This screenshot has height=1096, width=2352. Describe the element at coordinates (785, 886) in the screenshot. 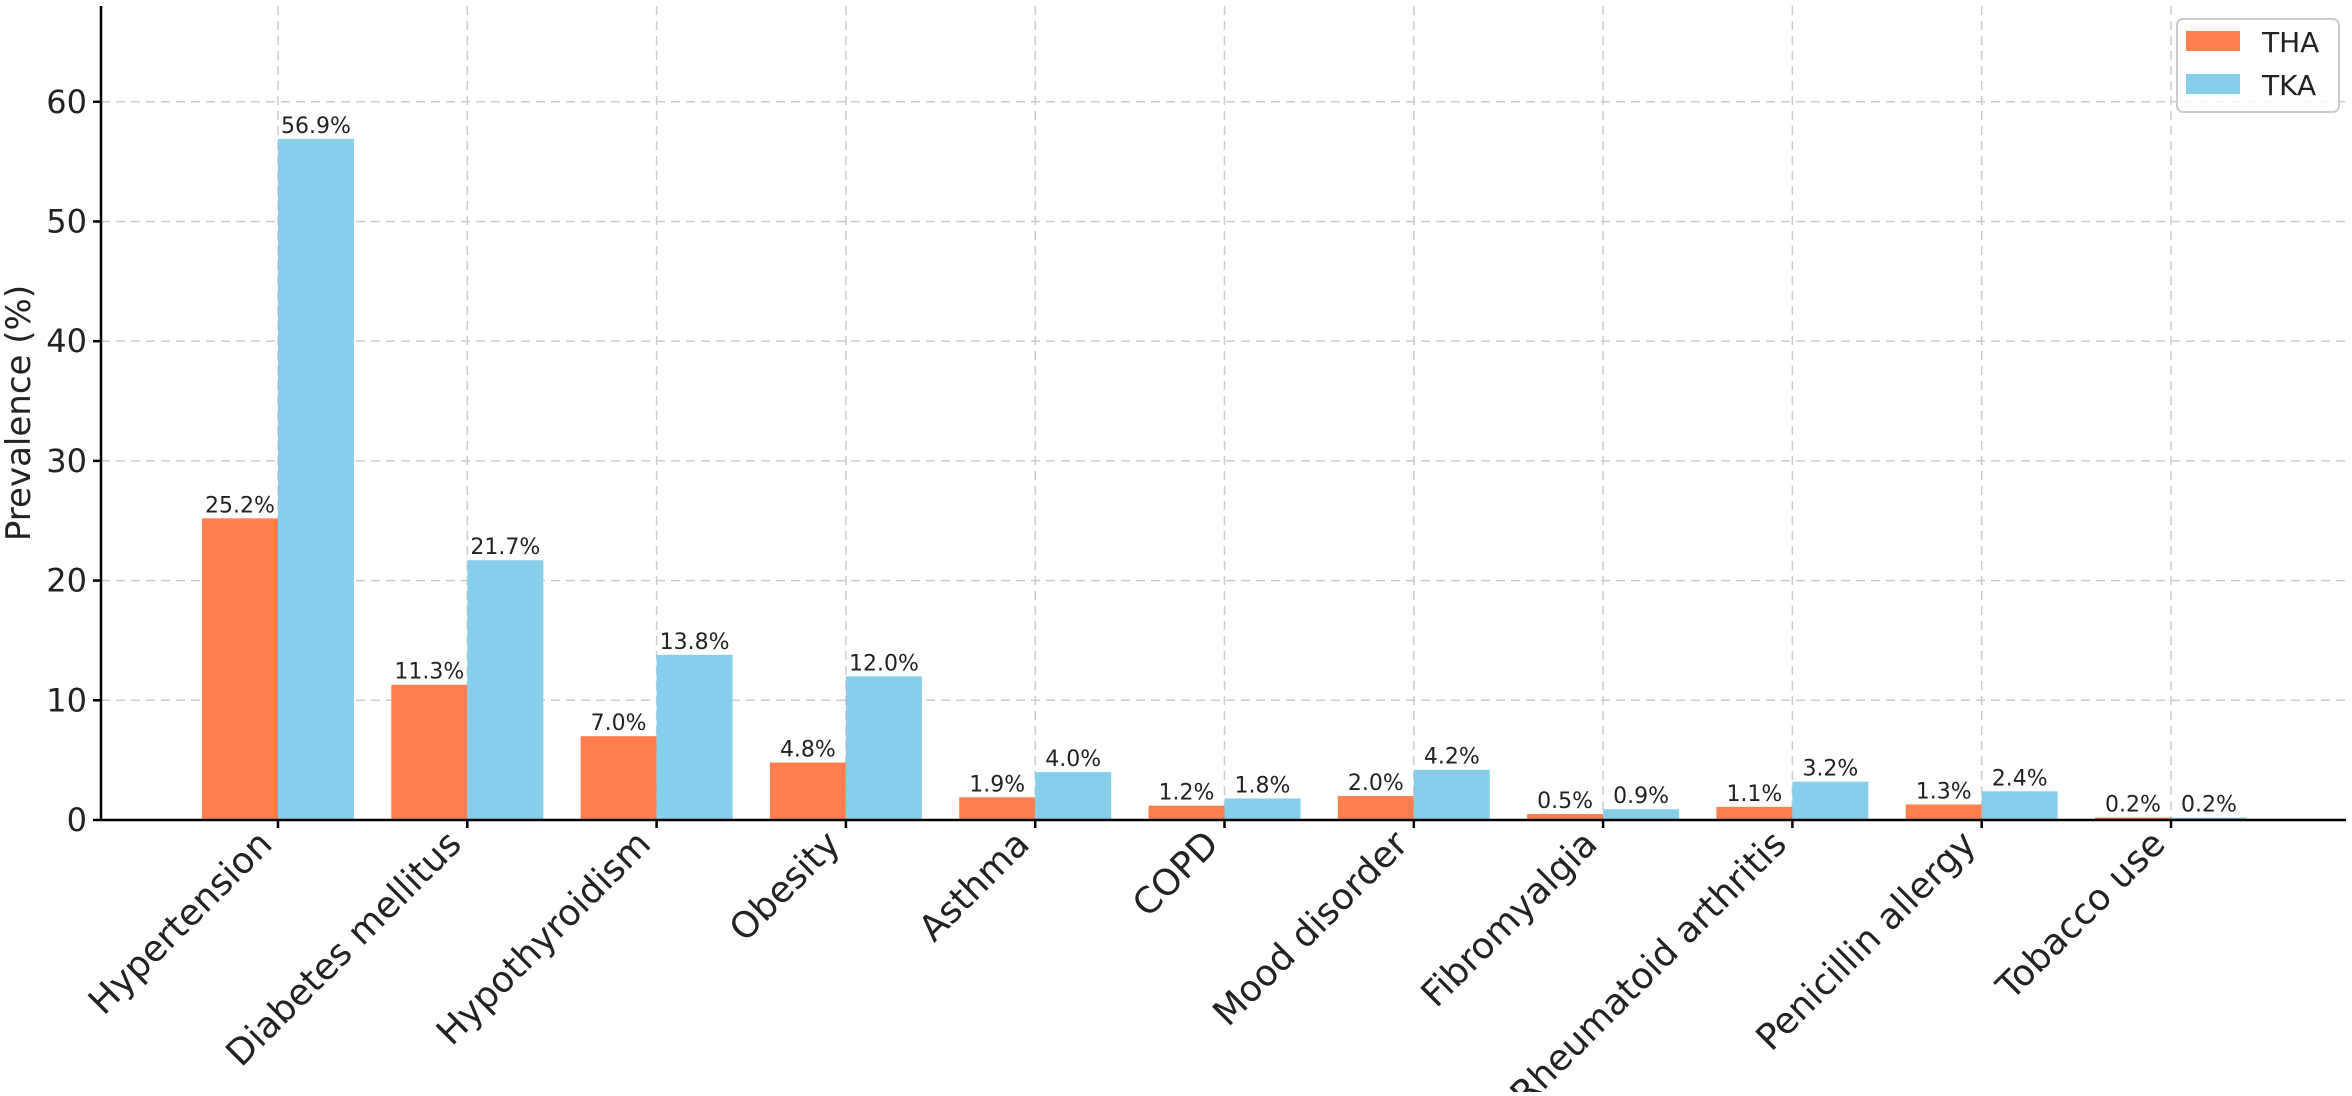

I see `x-tick-label: Obesity` at that location.